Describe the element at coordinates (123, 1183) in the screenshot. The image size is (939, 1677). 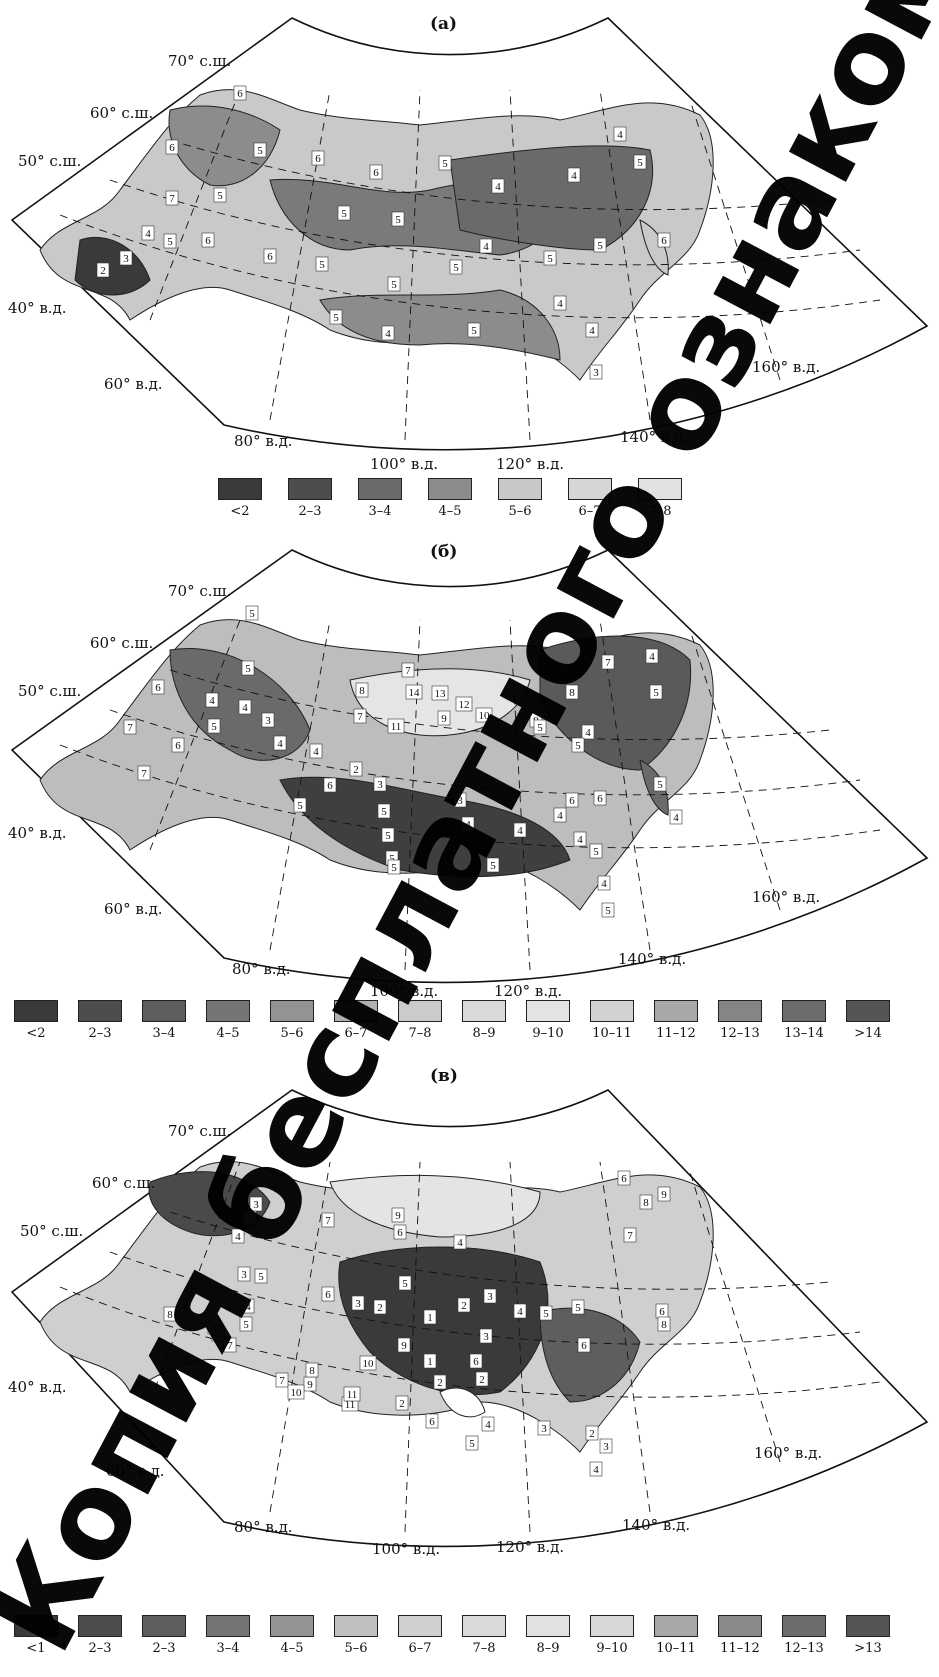
I see `map-c-lat60: 60° с.ш.` at that location.